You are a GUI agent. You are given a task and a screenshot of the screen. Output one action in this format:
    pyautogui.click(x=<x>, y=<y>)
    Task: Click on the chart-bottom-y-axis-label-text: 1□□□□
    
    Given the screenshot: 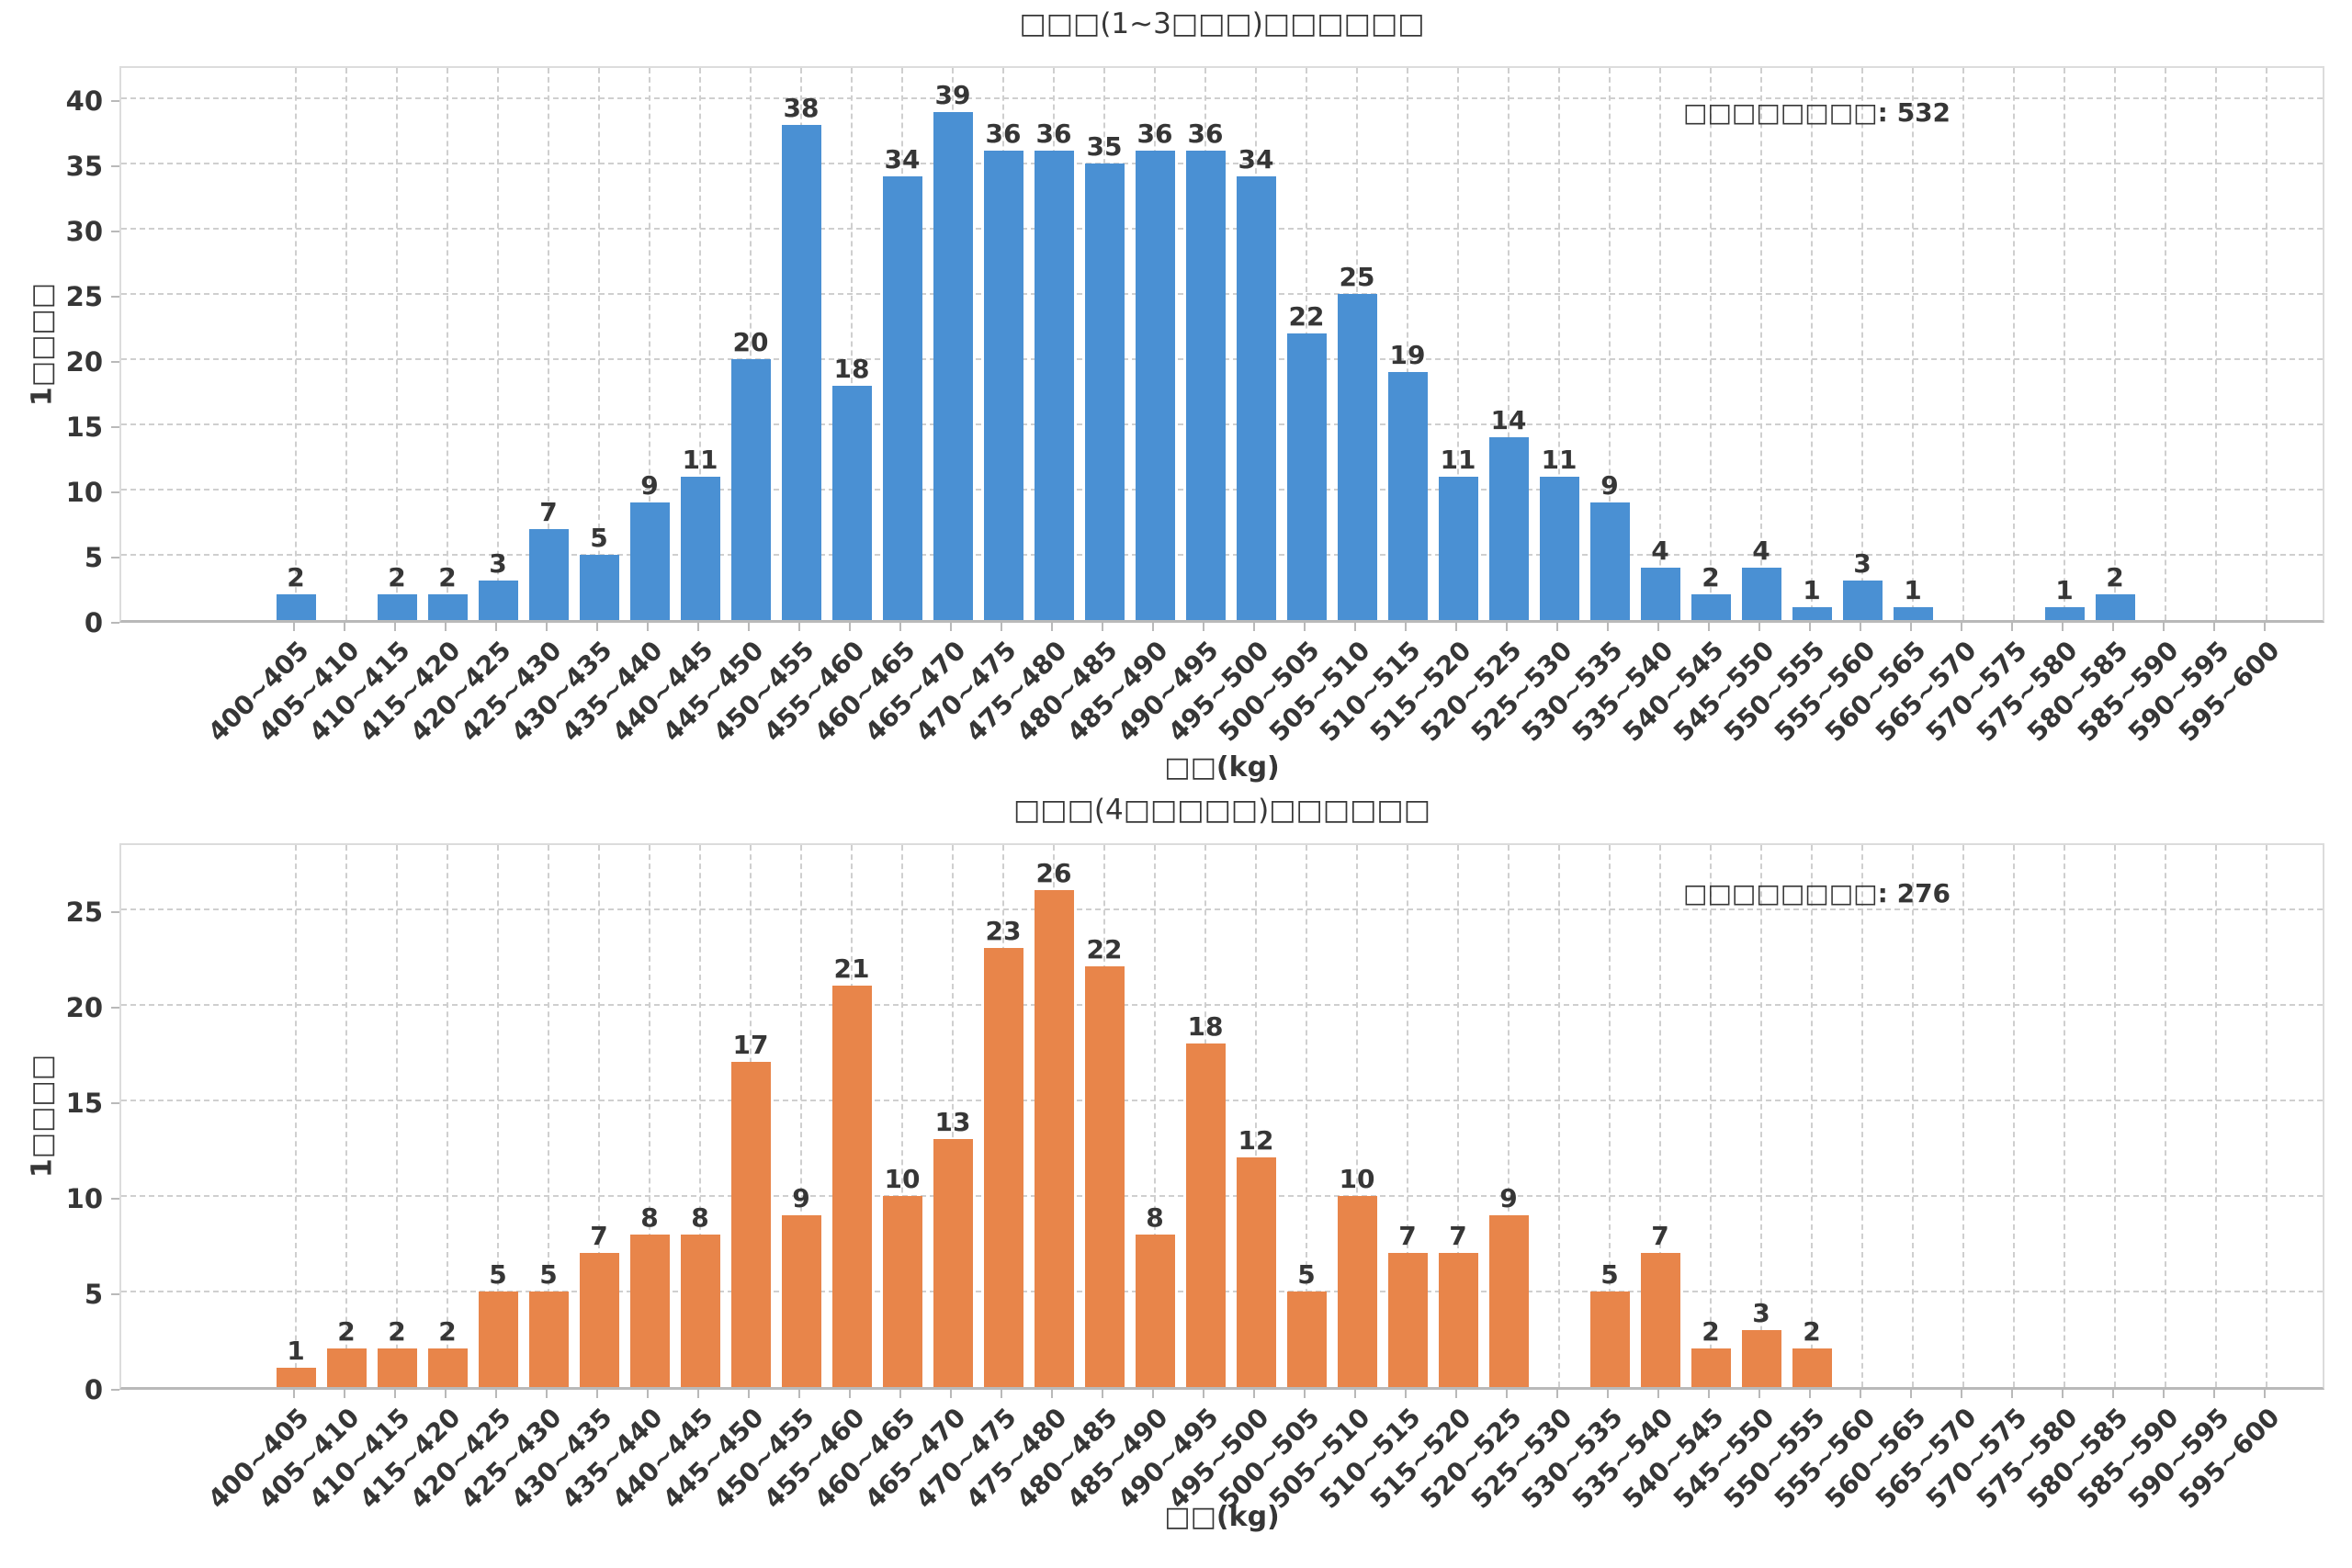 What is the action you would take?
    pyautogui.click(x=42, y=1117)
    